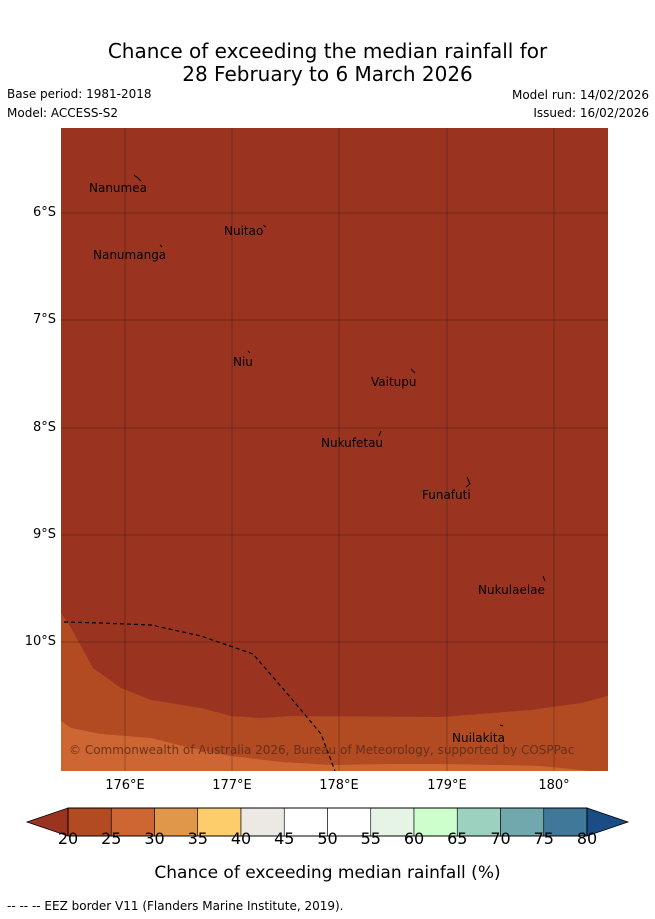 This screenshot has width=655, height=919. I want to click on base-period: Base period: 1981-2018, so click(79, 94).